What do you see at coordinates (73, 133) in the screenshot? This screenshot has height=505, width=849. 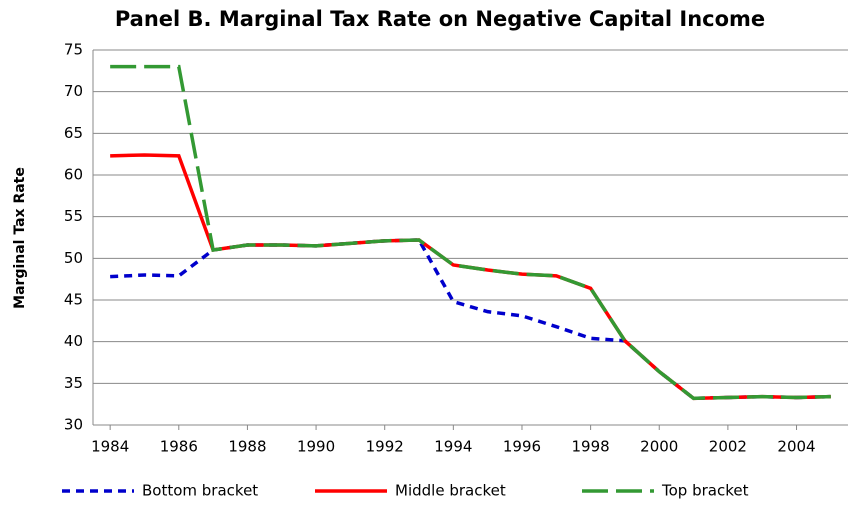 I see `y-tick-label: 65` at bounding box center [73, 133].